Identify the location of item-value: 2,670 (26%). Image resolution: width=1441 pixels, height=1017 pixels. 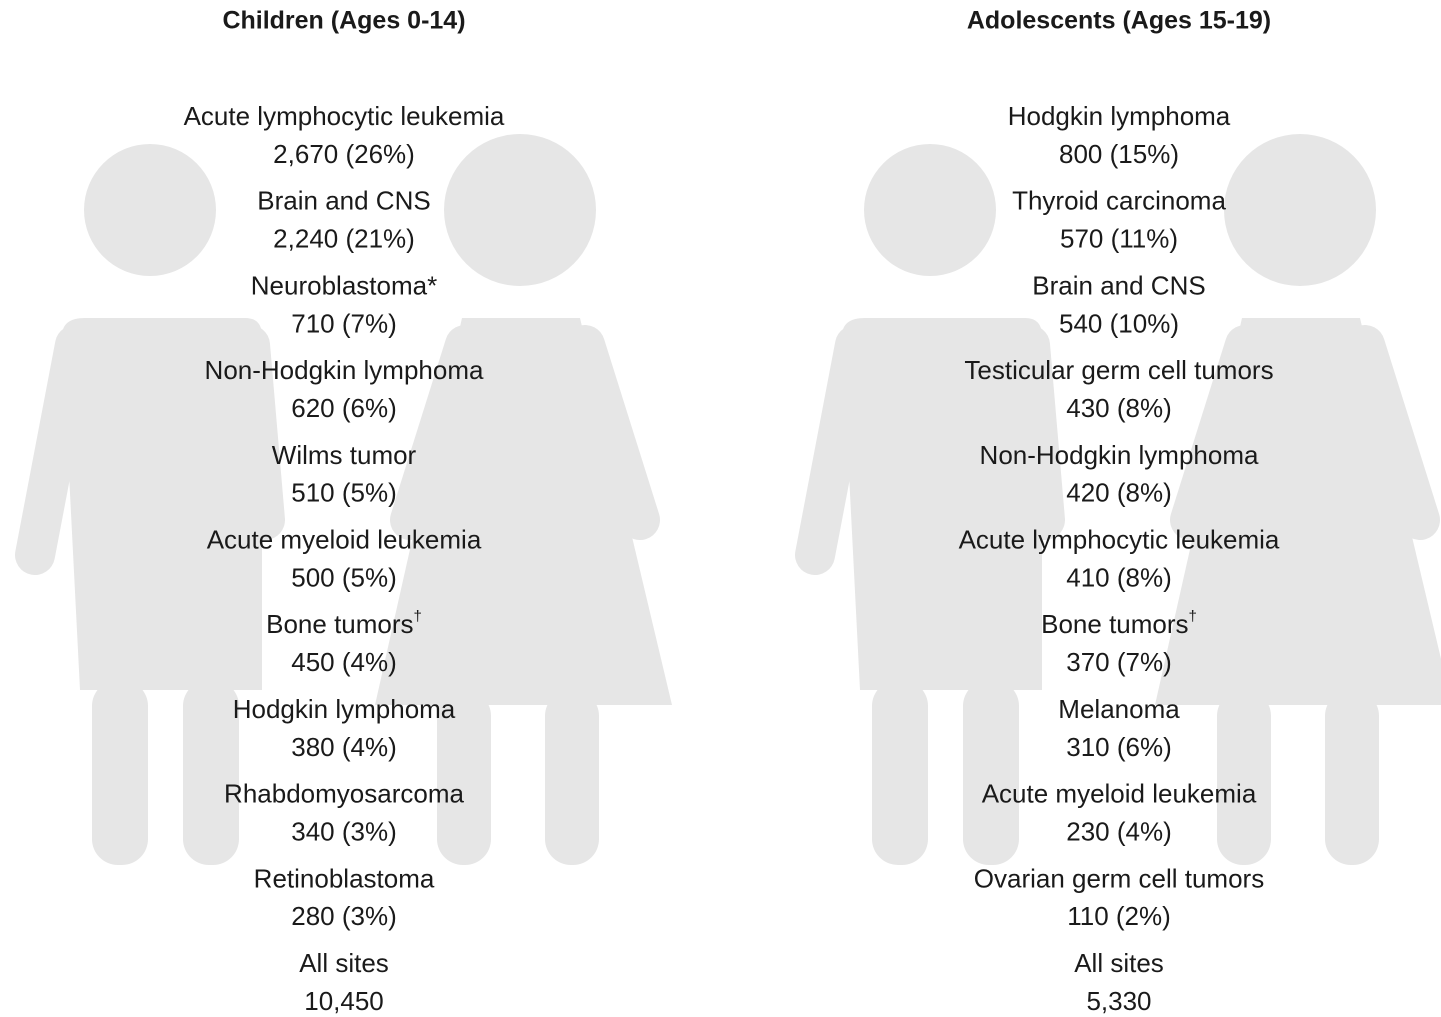
(344, 154).